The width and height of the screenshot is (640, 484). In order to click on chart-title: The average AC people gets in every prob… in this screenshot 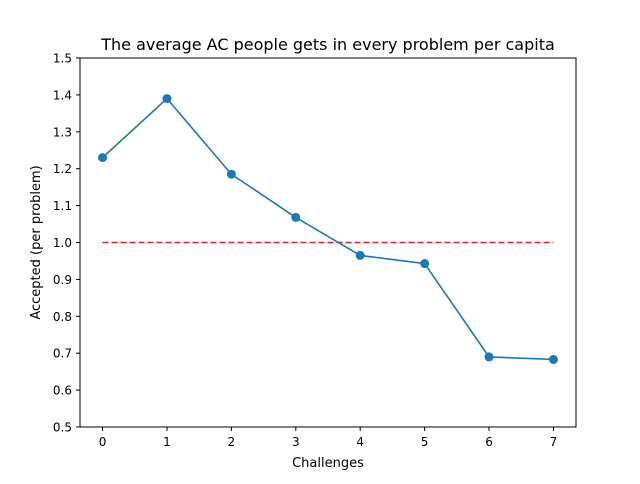, I will do `click(327, 44)`.